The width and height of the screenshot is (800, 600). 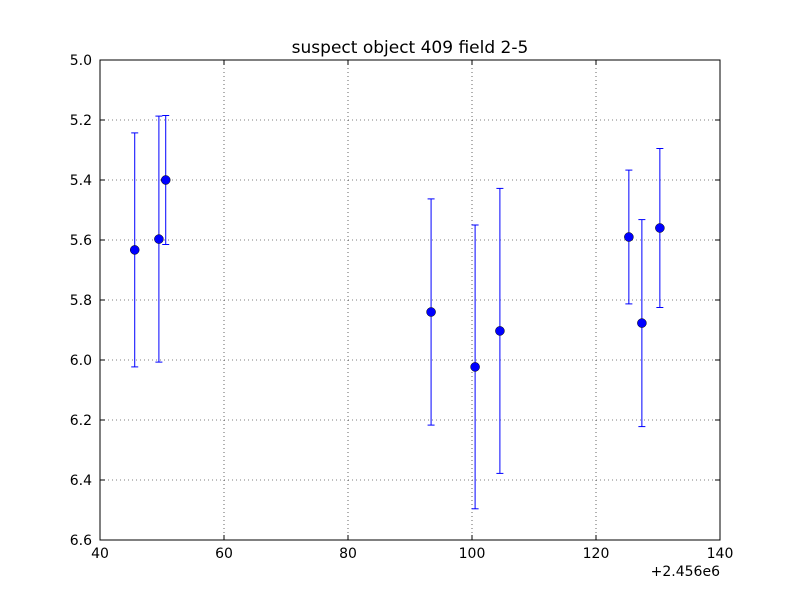 What do you see at coordinates (410, 48) in the screenshot?
I see `chart-title: suspect object 409 field 2-5` at bounding box center [410, 48].